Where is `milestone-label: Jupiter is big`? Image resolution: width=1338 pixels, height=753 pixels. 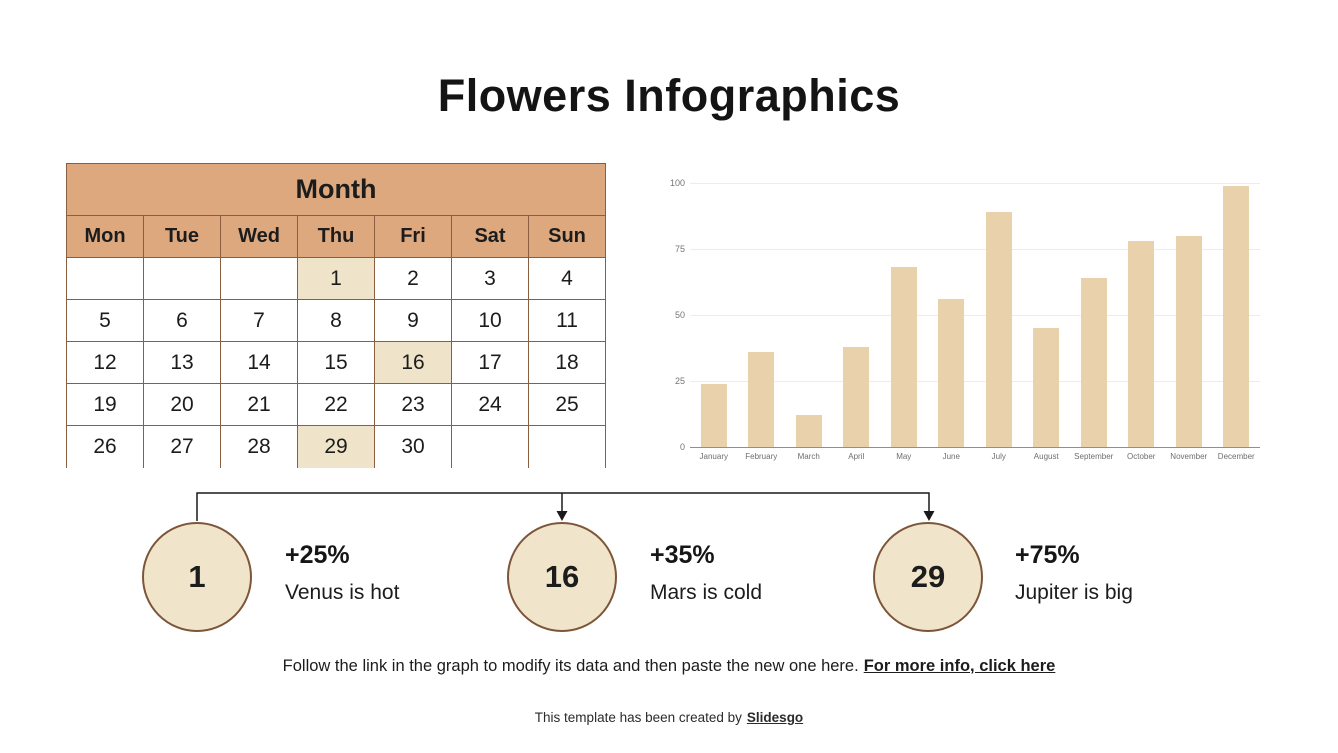
milestone-label: Jupiter is big is located at coordinates (1074, 592).